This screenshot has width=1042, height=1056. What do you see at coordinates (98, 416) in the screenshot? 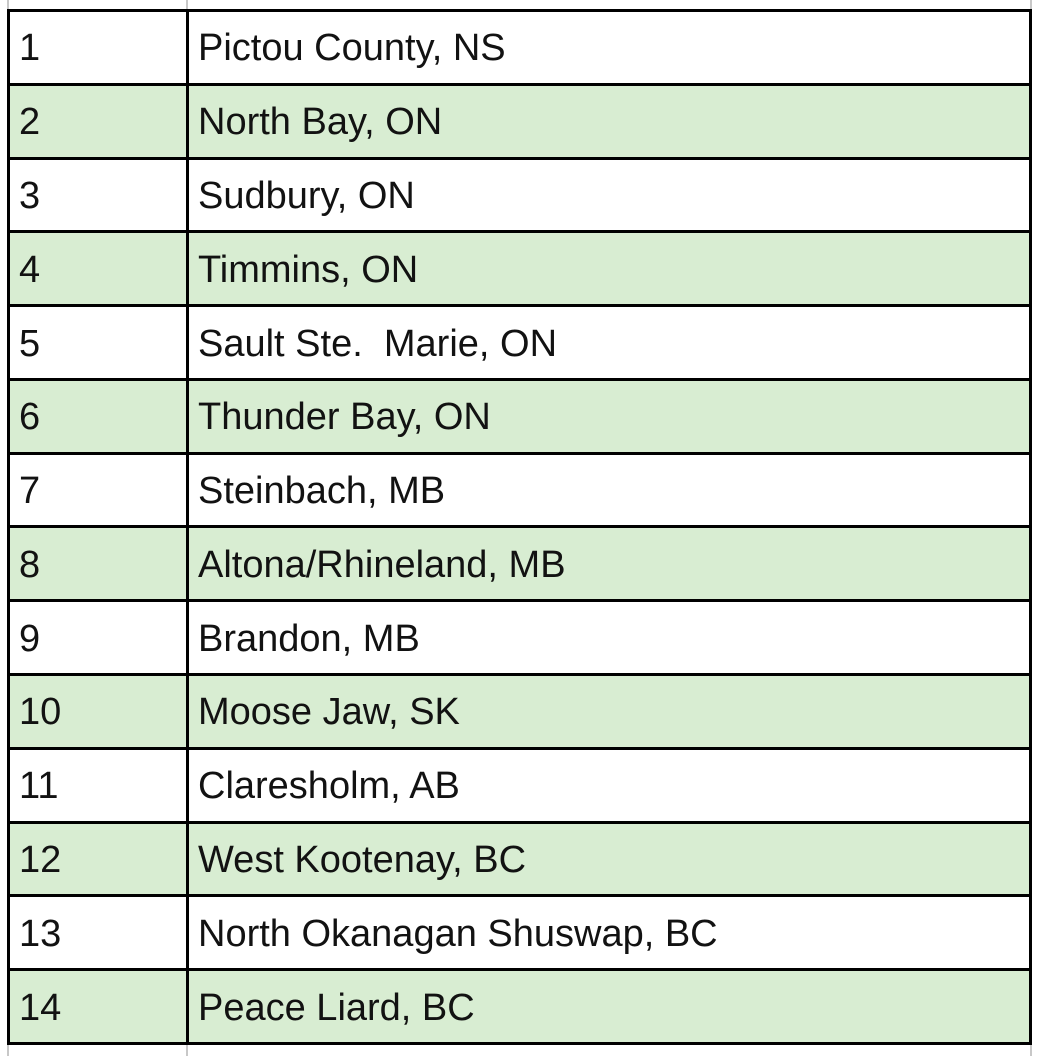
I see `rank-cell: 6` at bounding box center [98, 416].